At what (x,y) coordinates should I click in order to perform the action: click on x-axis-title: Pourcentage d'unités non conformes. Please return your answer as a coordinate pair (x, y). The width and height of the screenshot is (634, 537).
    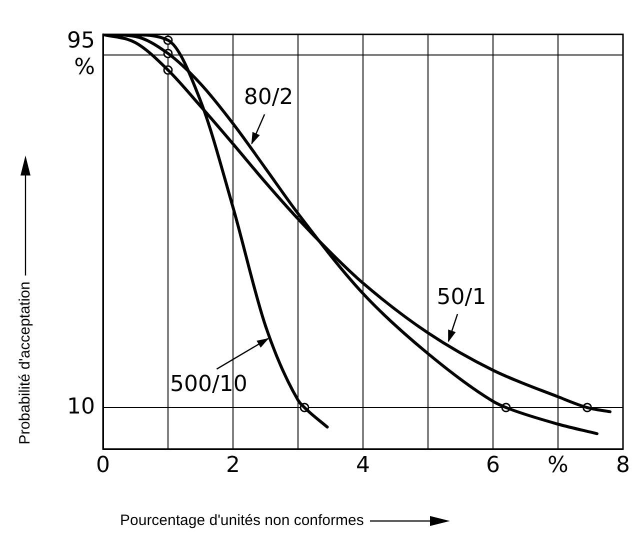
    Looking at the image, I should click on (242, 520).